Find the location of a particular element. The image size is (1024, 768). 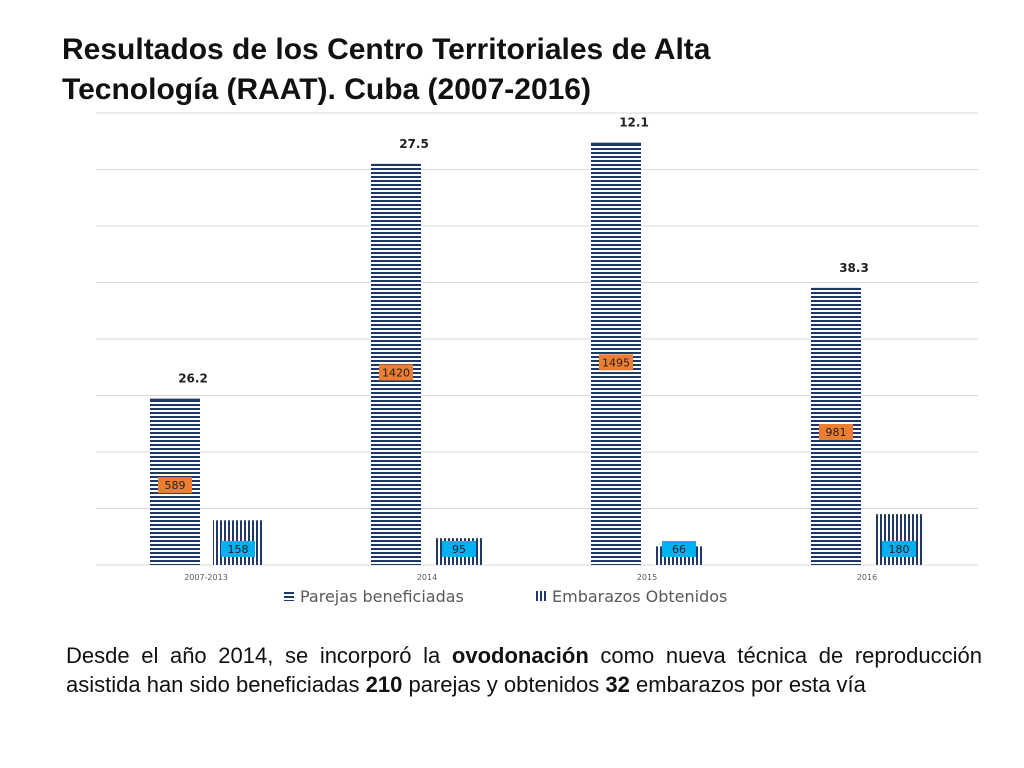

legend-label-embarazos: Embarazos Obtenidos is located at coordinates (639, 596).